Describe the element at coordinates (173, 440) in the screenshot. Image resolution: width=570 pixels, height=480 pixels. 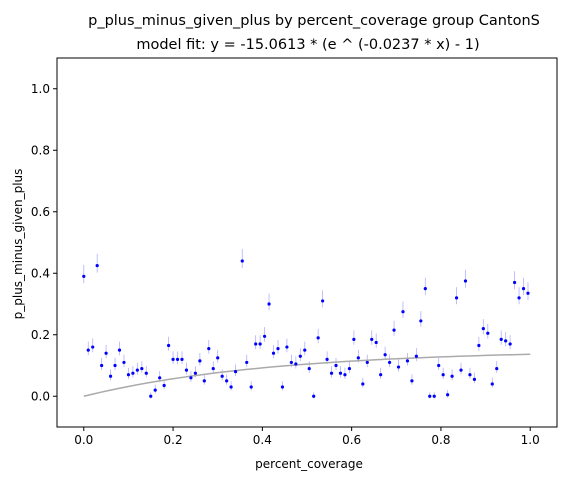
I see `x-tick-label: 0.2` at that location.